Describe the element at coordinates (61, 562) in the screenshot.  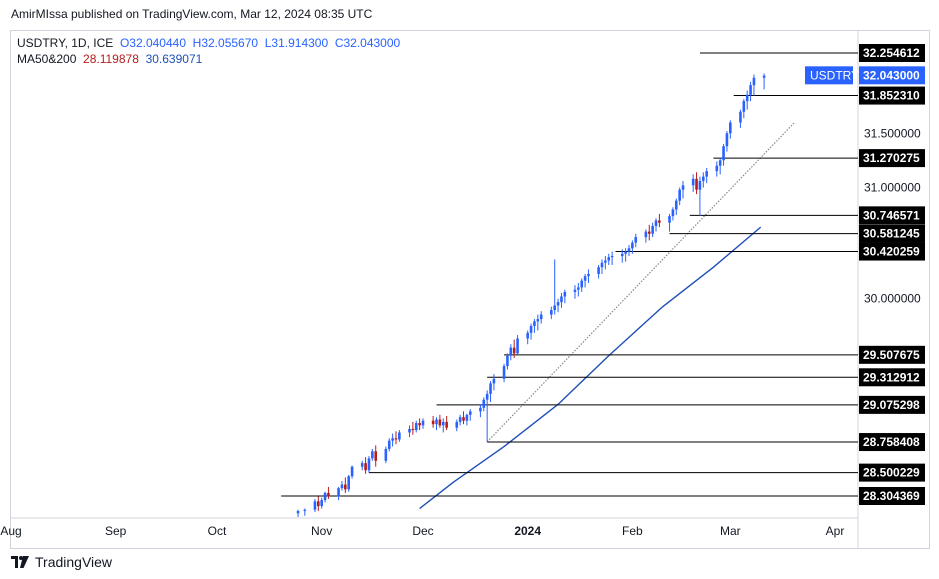
I see `tradingview-footer: TradingView` at that location.